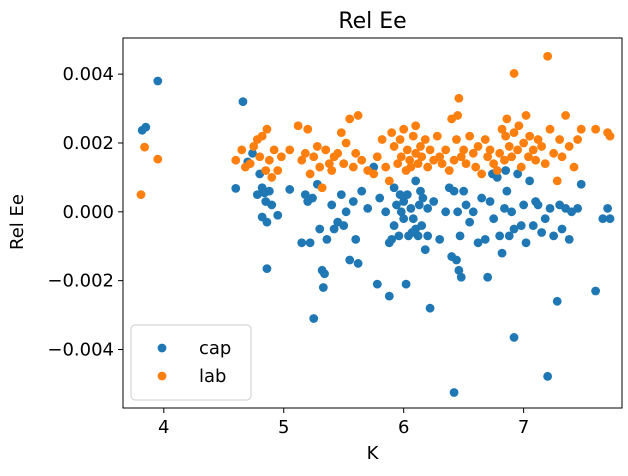  What do you see at coordinates (88, 143) in the screenshot?
I see `y-tick-label-3: 0.002` at bounding box center [88, 143].